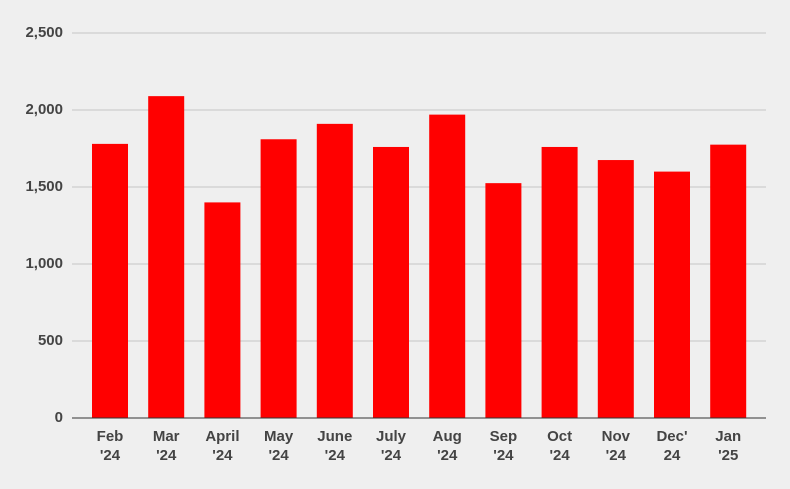 The image size is (790, 489). Describe the element at coordinates (616, 446) in the screenshot. I see `x-tick-label: Nov '24` at that location.